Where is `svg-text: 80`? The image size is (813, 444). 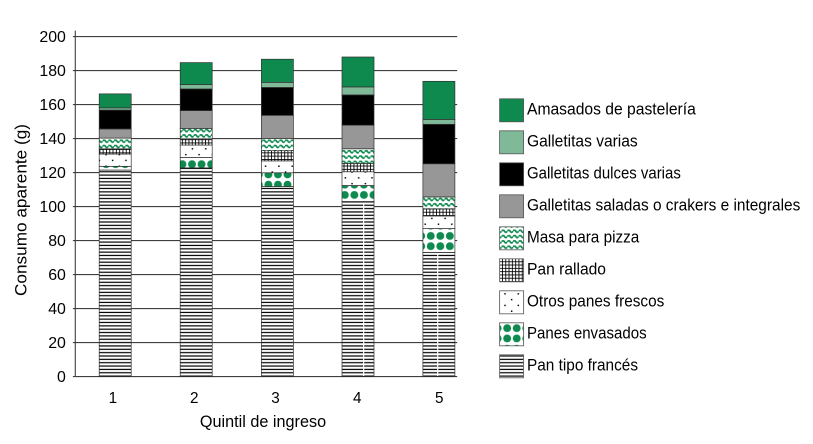
svg-text: 80 is located at coordinates (57, 241).